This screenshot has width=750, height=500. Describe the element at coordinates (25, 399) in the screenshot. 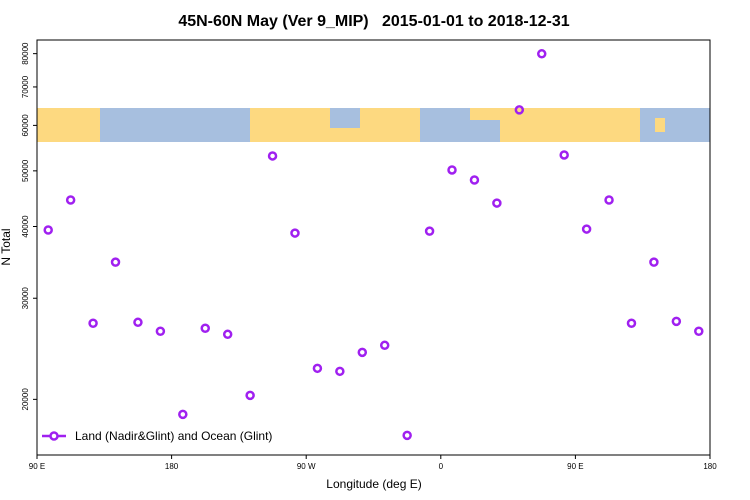

I see `y-tick-label: 20000` at that location.